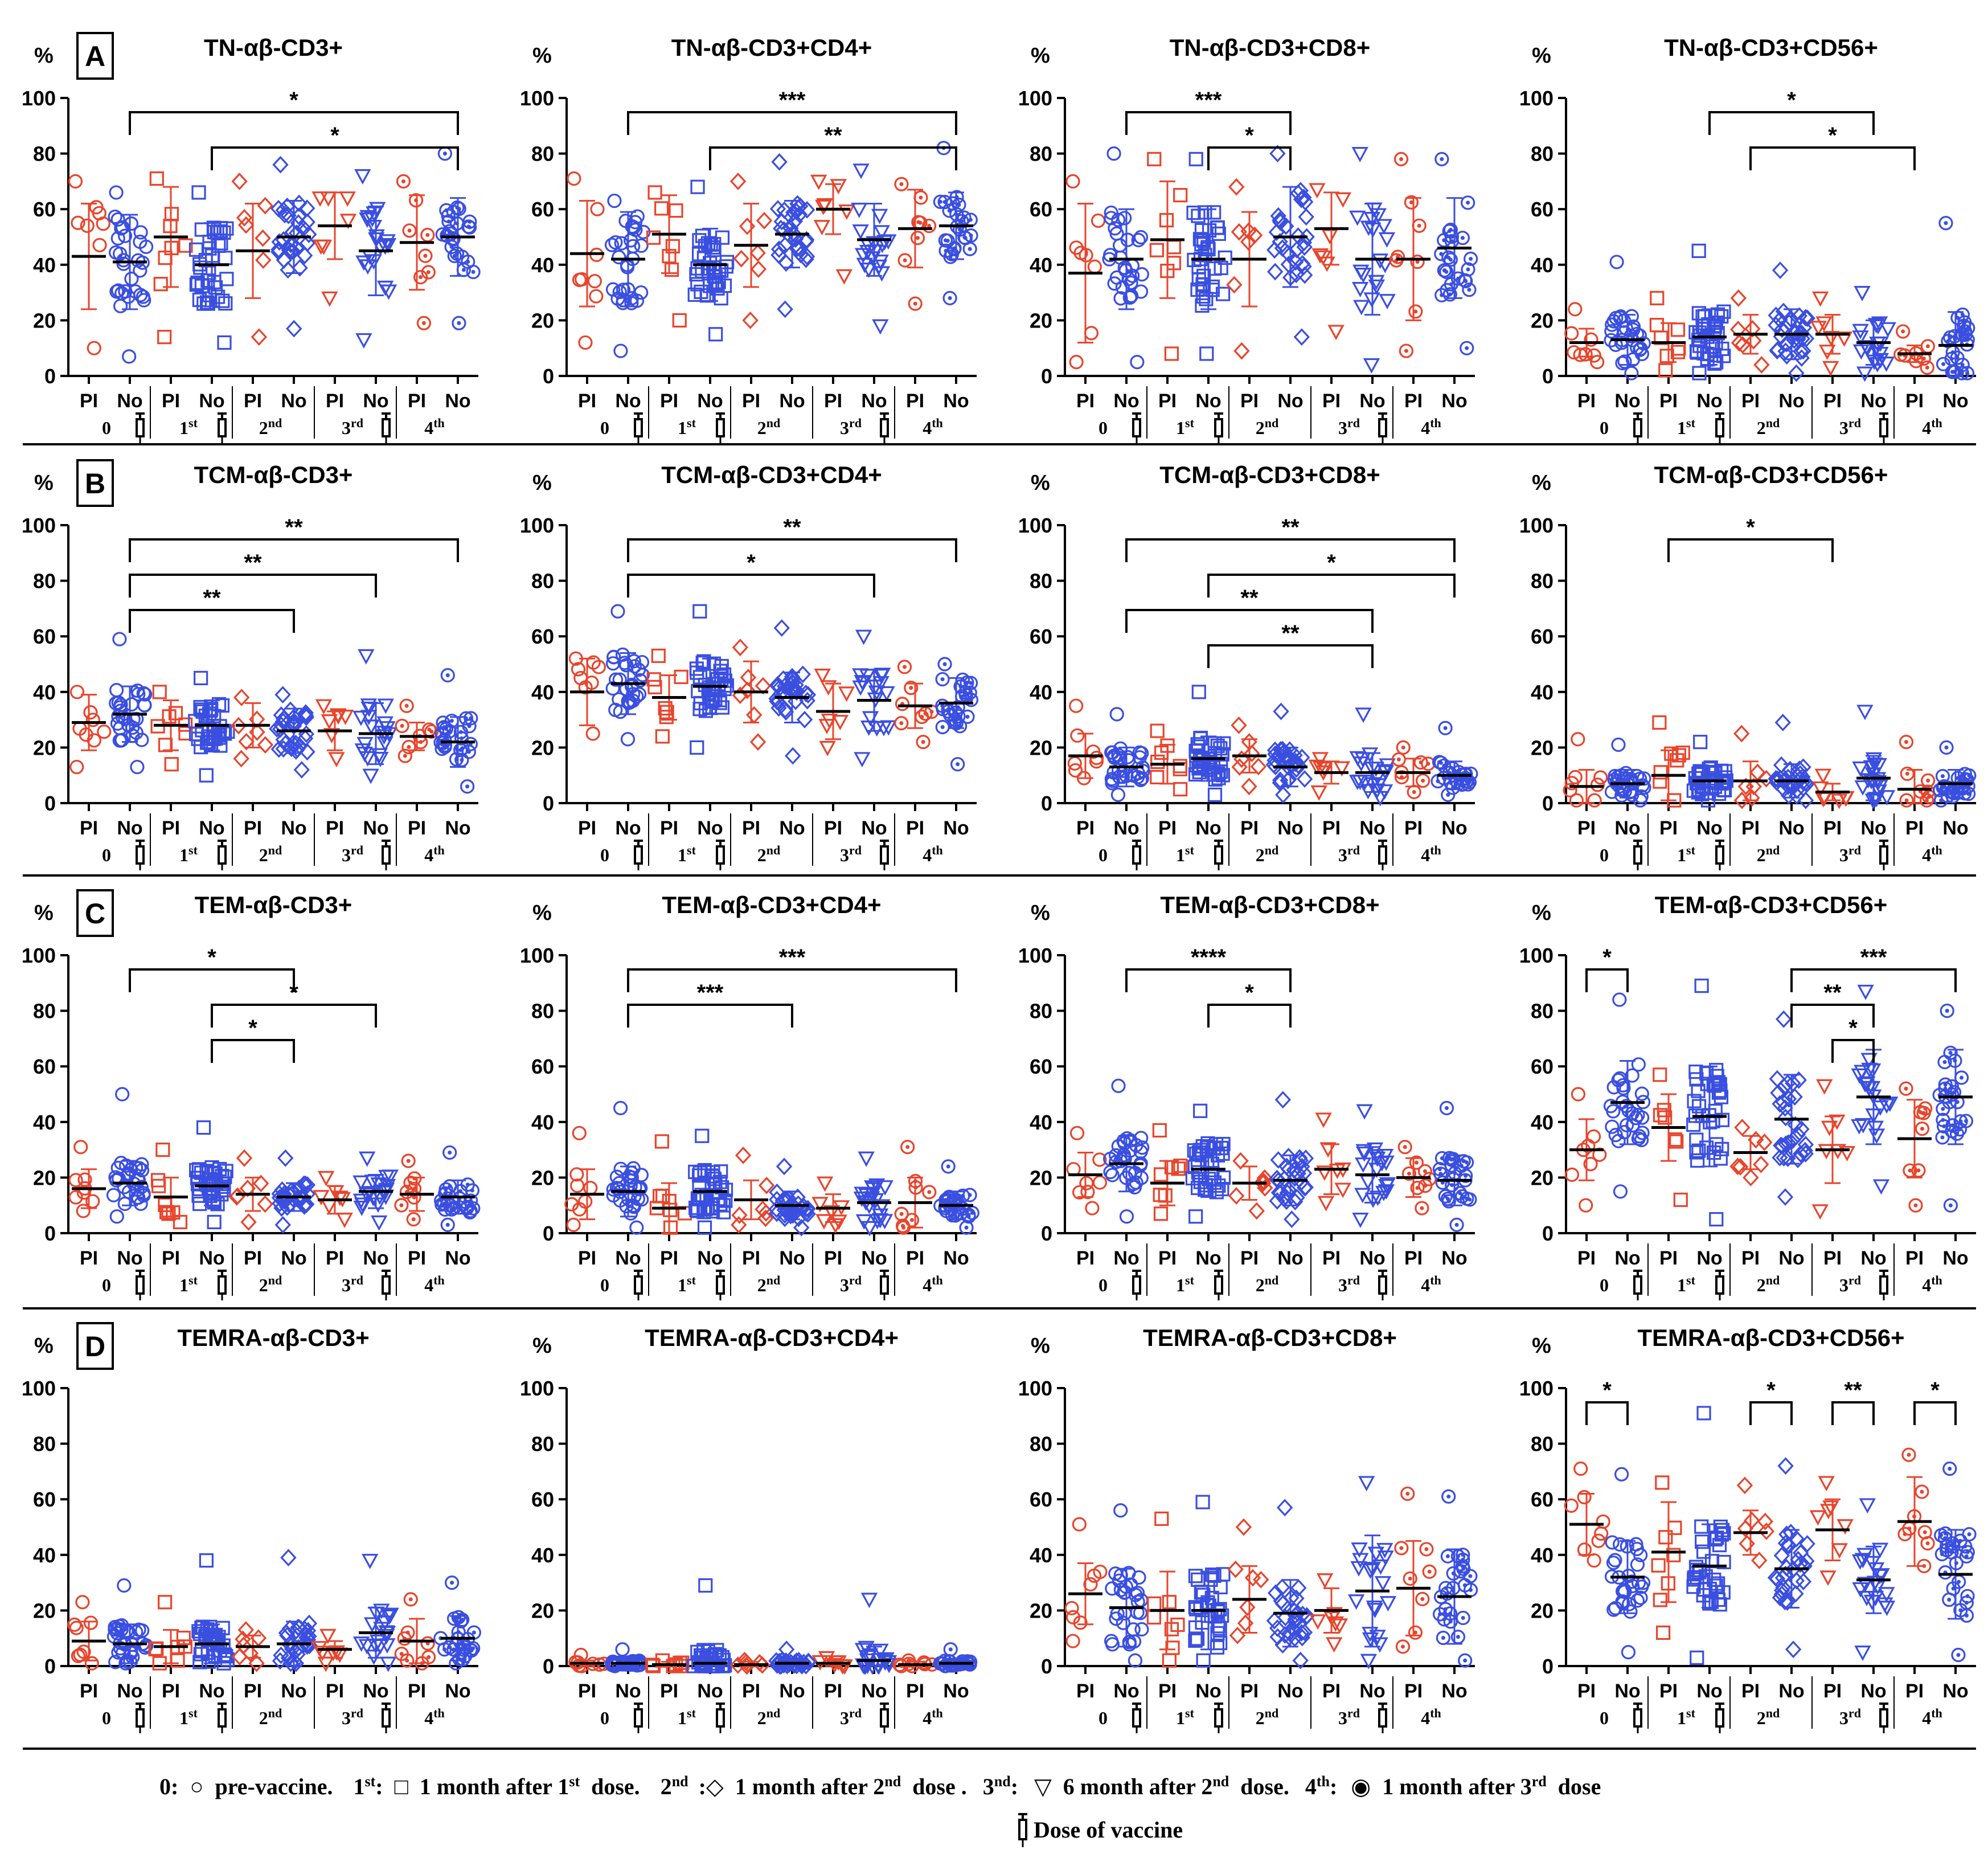  I want to click on panel-title: TEM-αβ-CD3+CD4+, so click(771, 904).